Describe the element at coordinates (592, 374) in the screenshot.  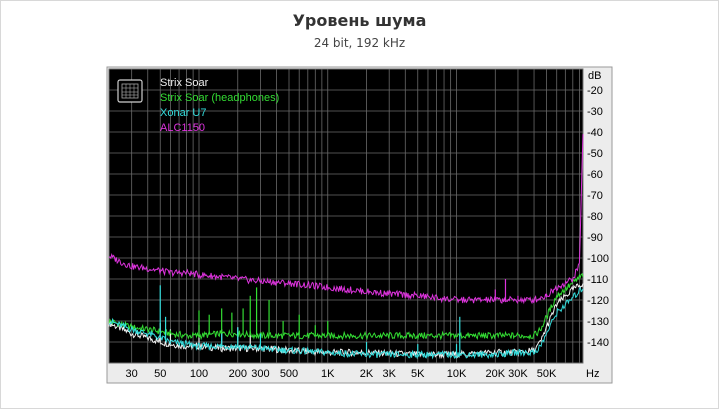
I see `x-axis-unit-label: Hz` at that location.